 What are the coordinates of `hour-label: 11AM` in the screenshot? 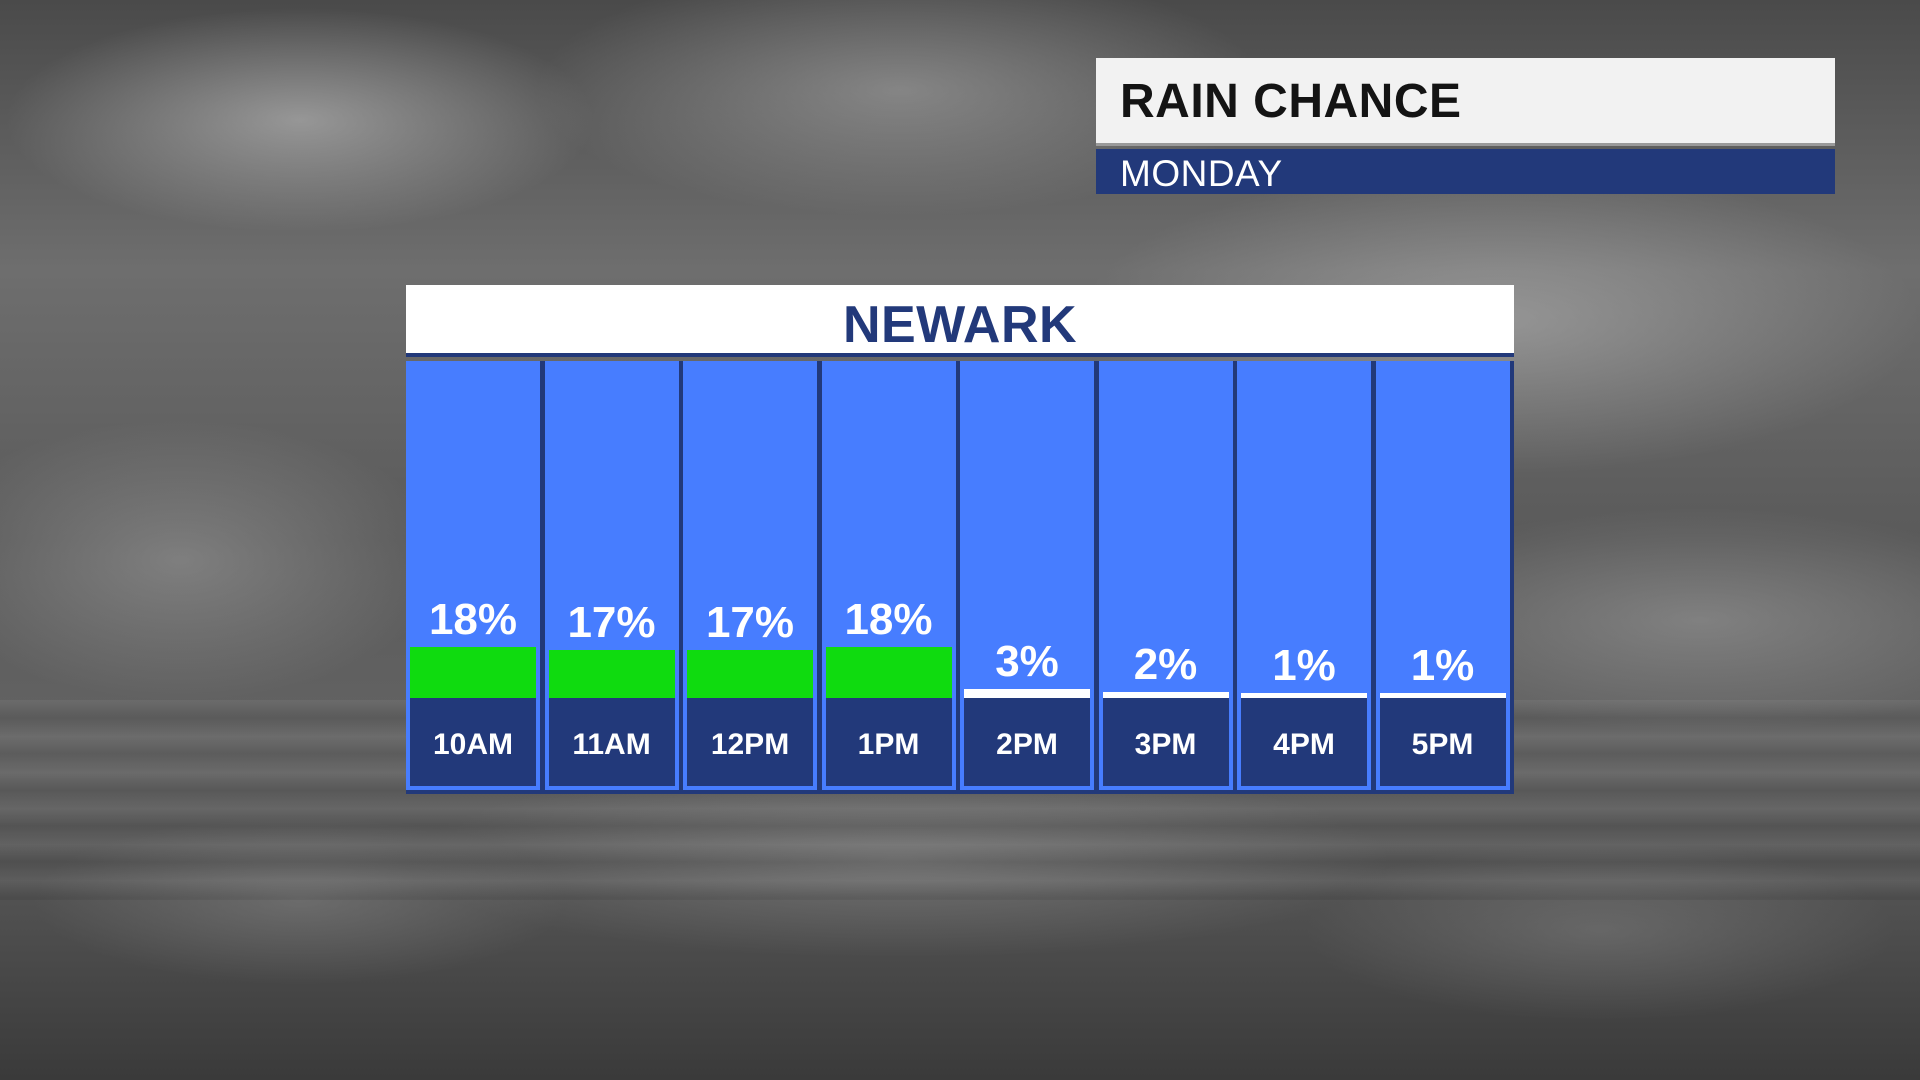 It's located at (611, 744).